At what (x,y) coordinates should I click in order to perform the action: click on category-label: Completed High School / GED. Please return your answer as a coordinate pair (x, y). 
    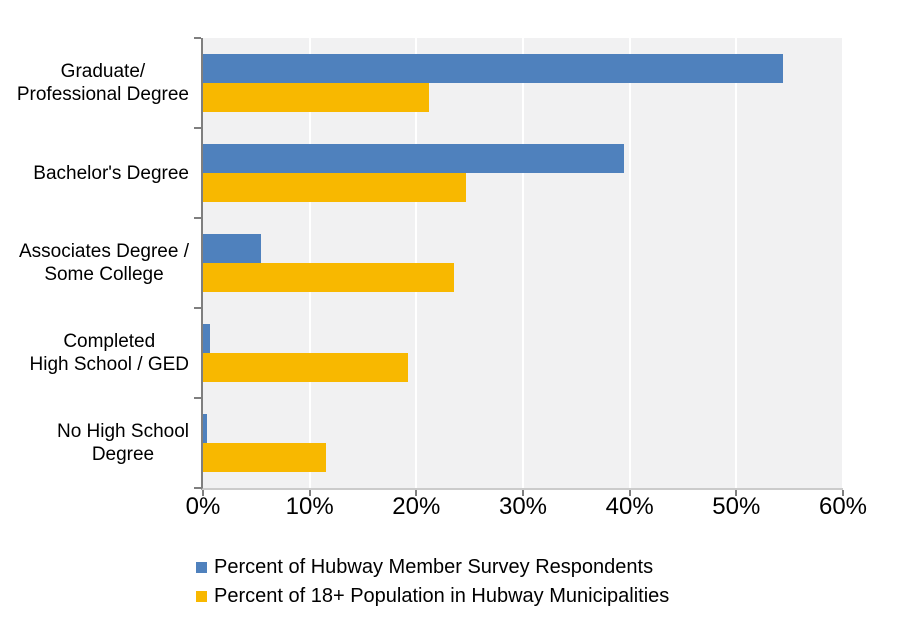
    Looking at the image, I should click on (98, 353).